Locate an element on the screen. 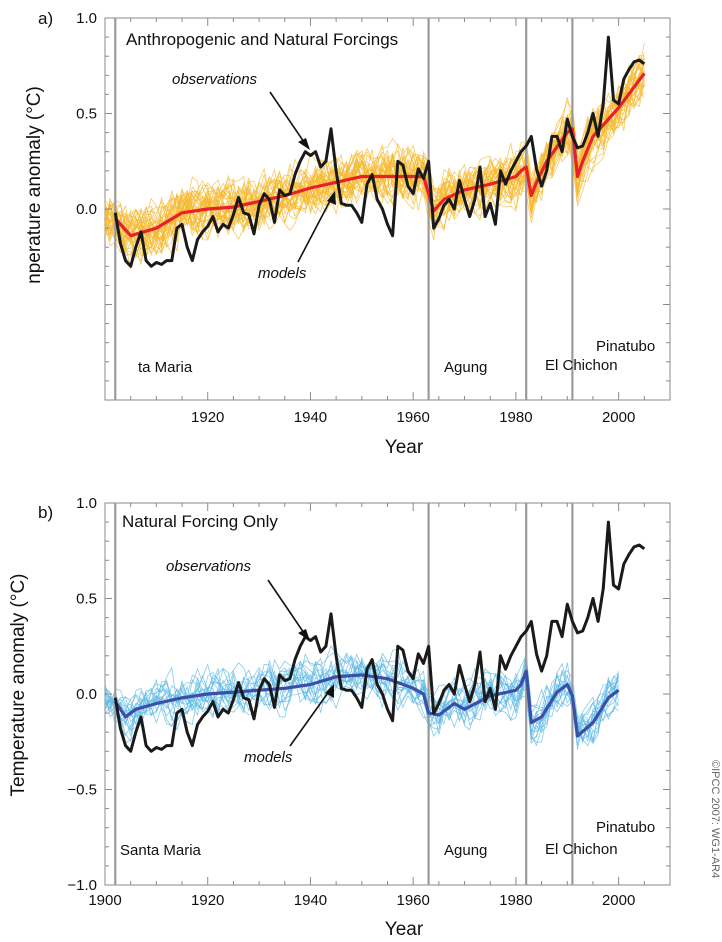  panel-a-models-annotation: models is located at coordinates (282, 273).